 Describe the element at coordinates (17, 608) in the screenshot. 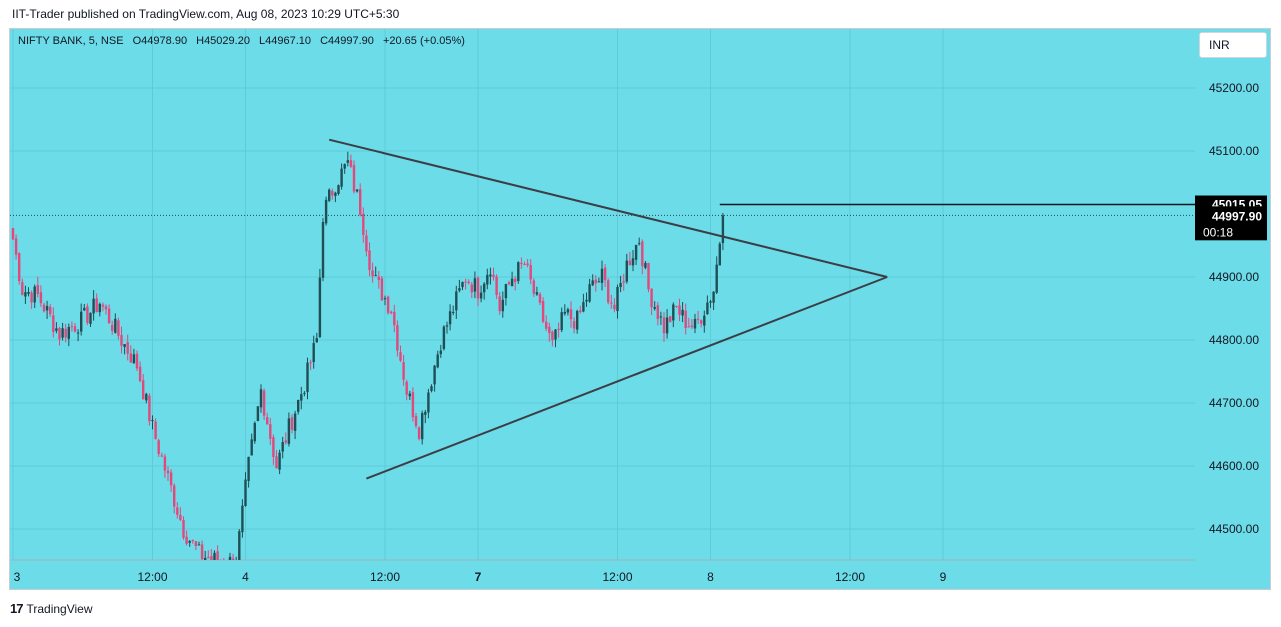

I see `tradingview-logo-icon: 17` at that location.